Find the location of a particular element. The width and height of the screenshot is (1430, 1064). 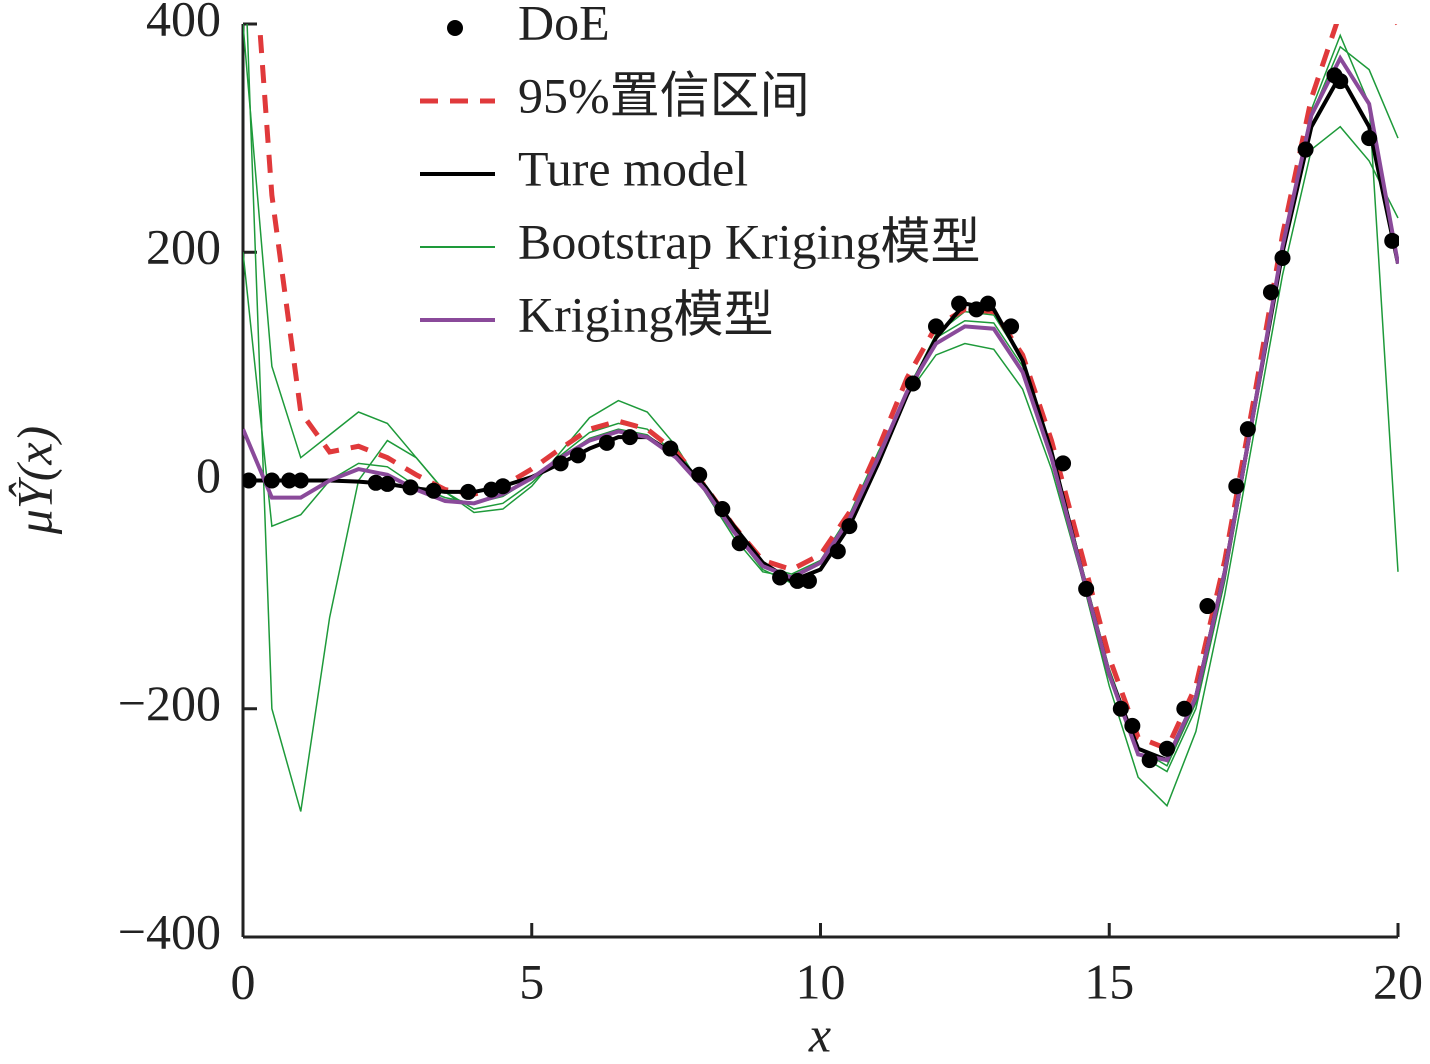

y-tick-label: 400 is located at coordinates (183, 23).